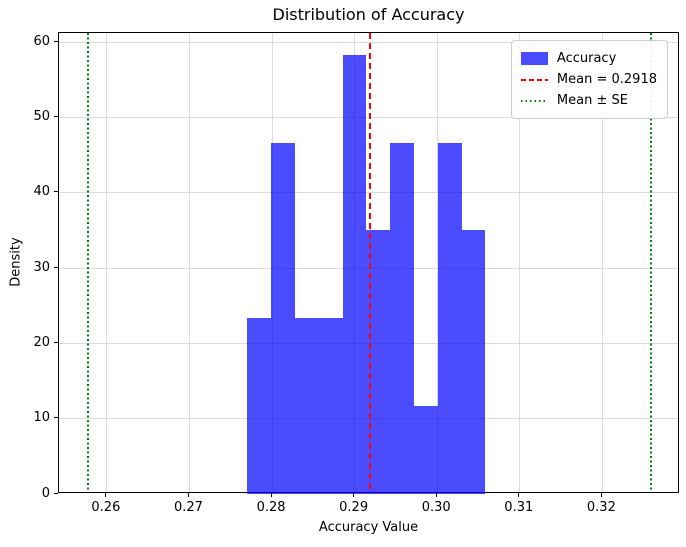 Image resolution: width=686 pixels, height=547 pixels. I want to click on y-tick-label: 10, so click(41, 418).